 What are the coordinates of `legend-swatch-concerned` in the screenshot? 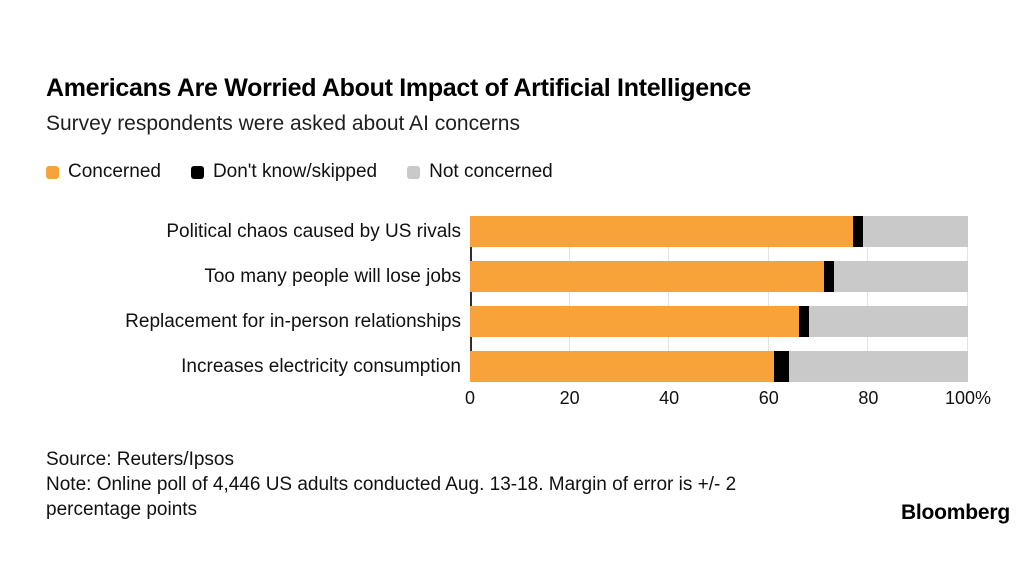 It's located at (52, 172).